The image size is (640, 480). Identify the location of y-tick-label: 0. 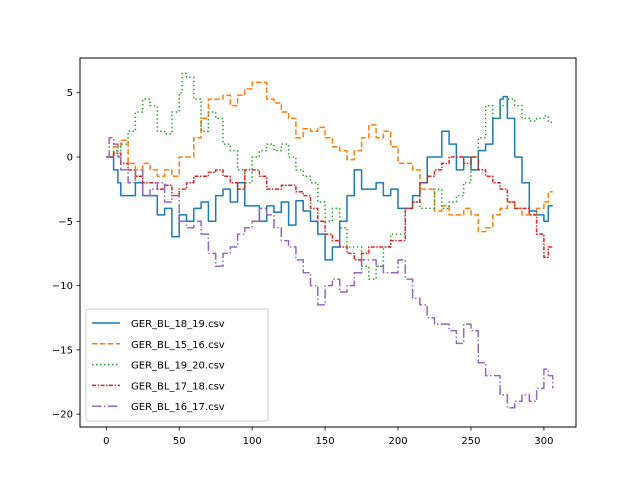
(70, 158).